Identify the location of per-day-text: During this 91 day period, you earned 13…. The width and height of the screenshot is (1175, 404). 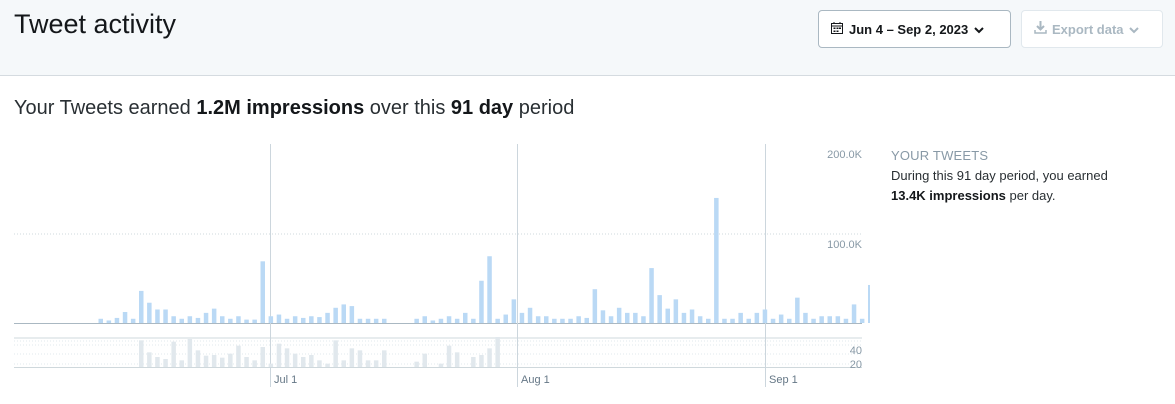
(1026, 186).